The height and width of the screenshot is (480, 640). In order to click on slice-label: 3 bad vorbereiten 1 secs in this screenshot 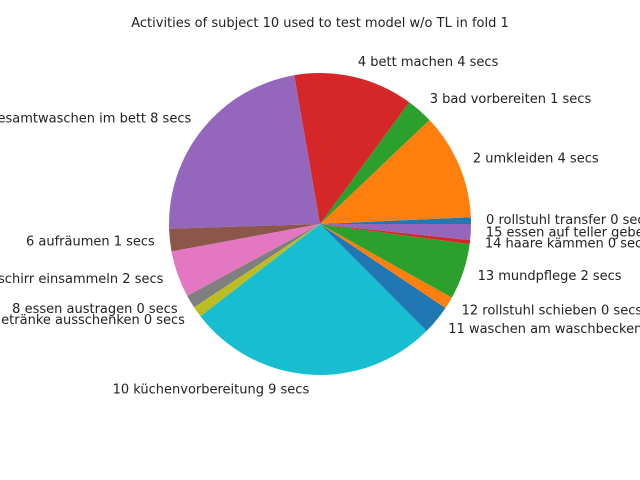, I will do `click(511, 99)`.